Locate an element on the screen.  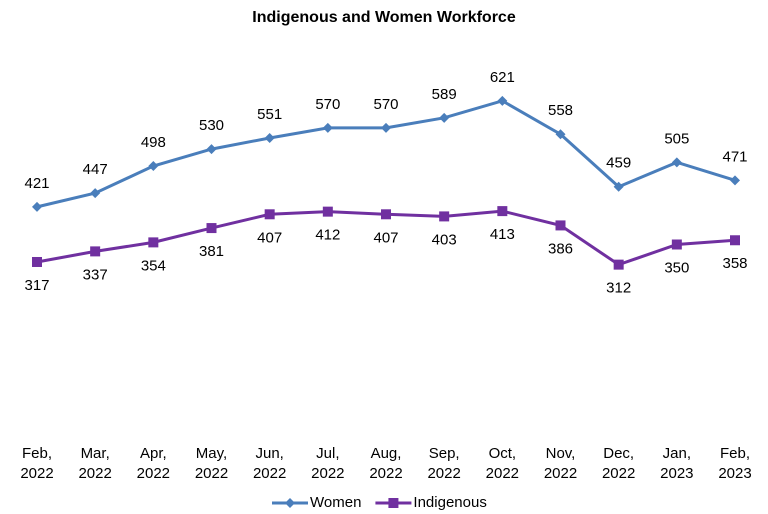
data-label: 354 is located at coordinates (153, 265).